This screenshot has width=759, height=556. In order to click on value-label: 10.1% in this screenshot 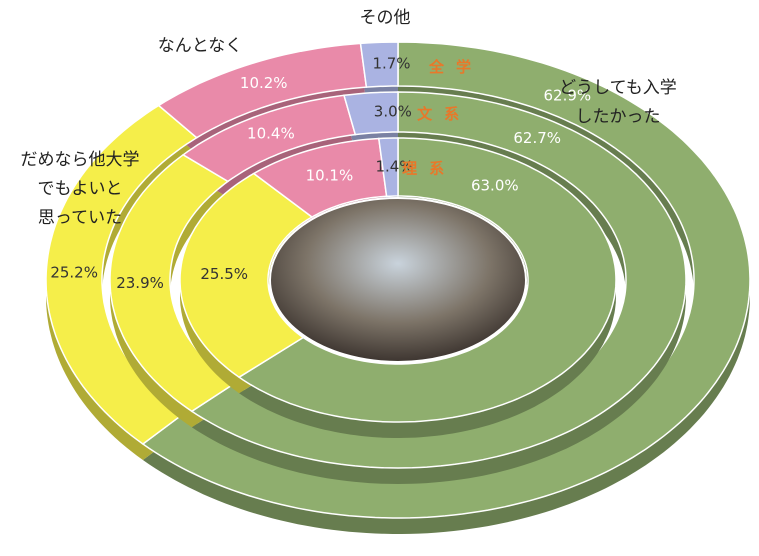, I will do `click(330, 176)`.